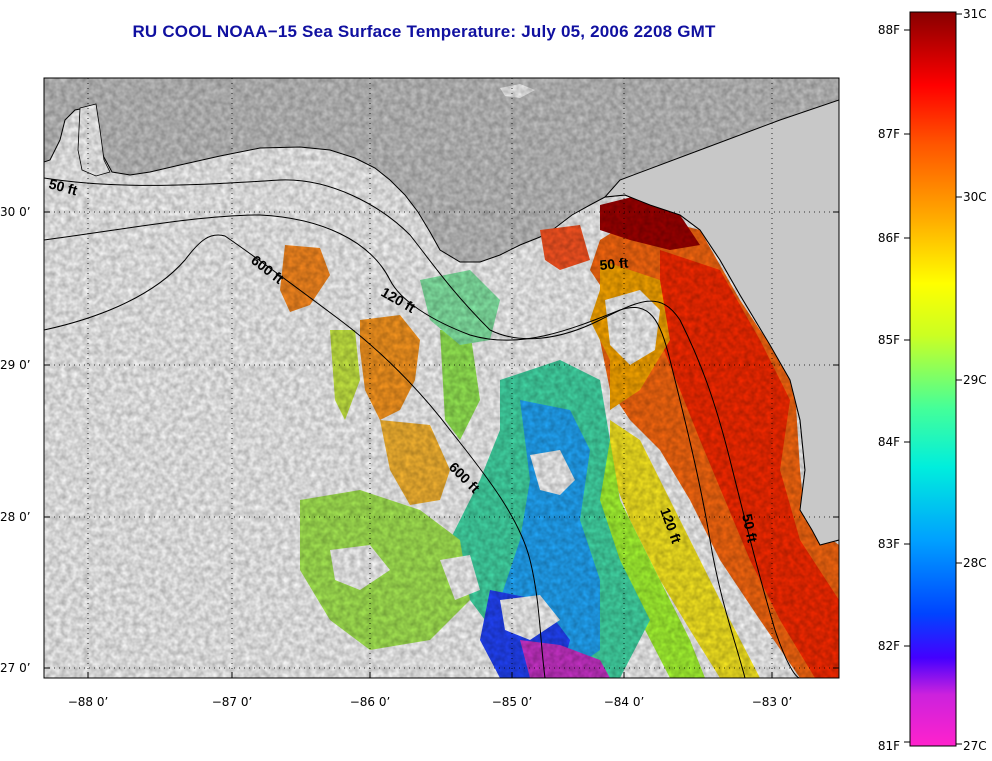  Describe the element at coordinates (889, 30) in the screenshot. I see `colorbar-f-label: 88F` at that location.